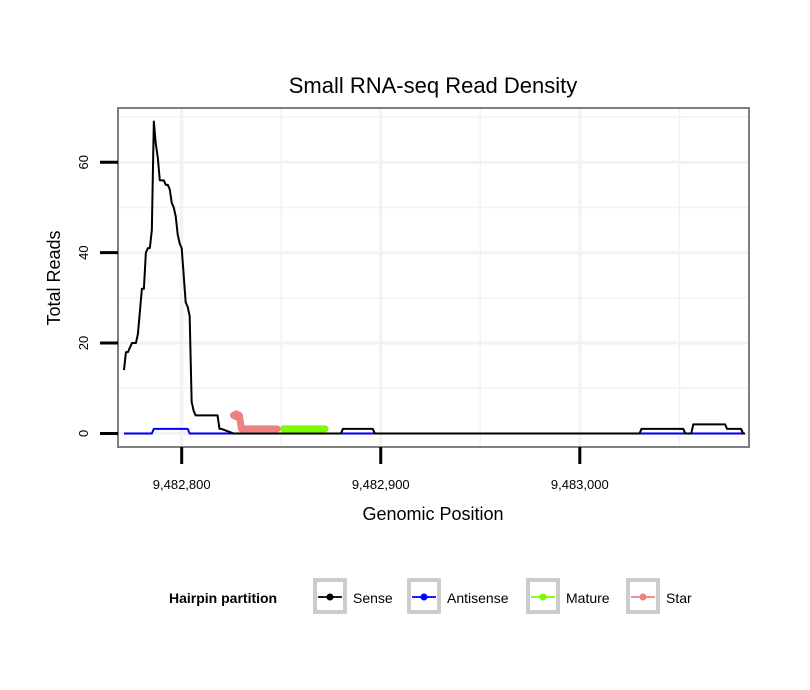 The image size is (810, 690). What do you see at coordinates (236, 415) in the screenshot?
I see `star-point` at bounding box center [236, 415].